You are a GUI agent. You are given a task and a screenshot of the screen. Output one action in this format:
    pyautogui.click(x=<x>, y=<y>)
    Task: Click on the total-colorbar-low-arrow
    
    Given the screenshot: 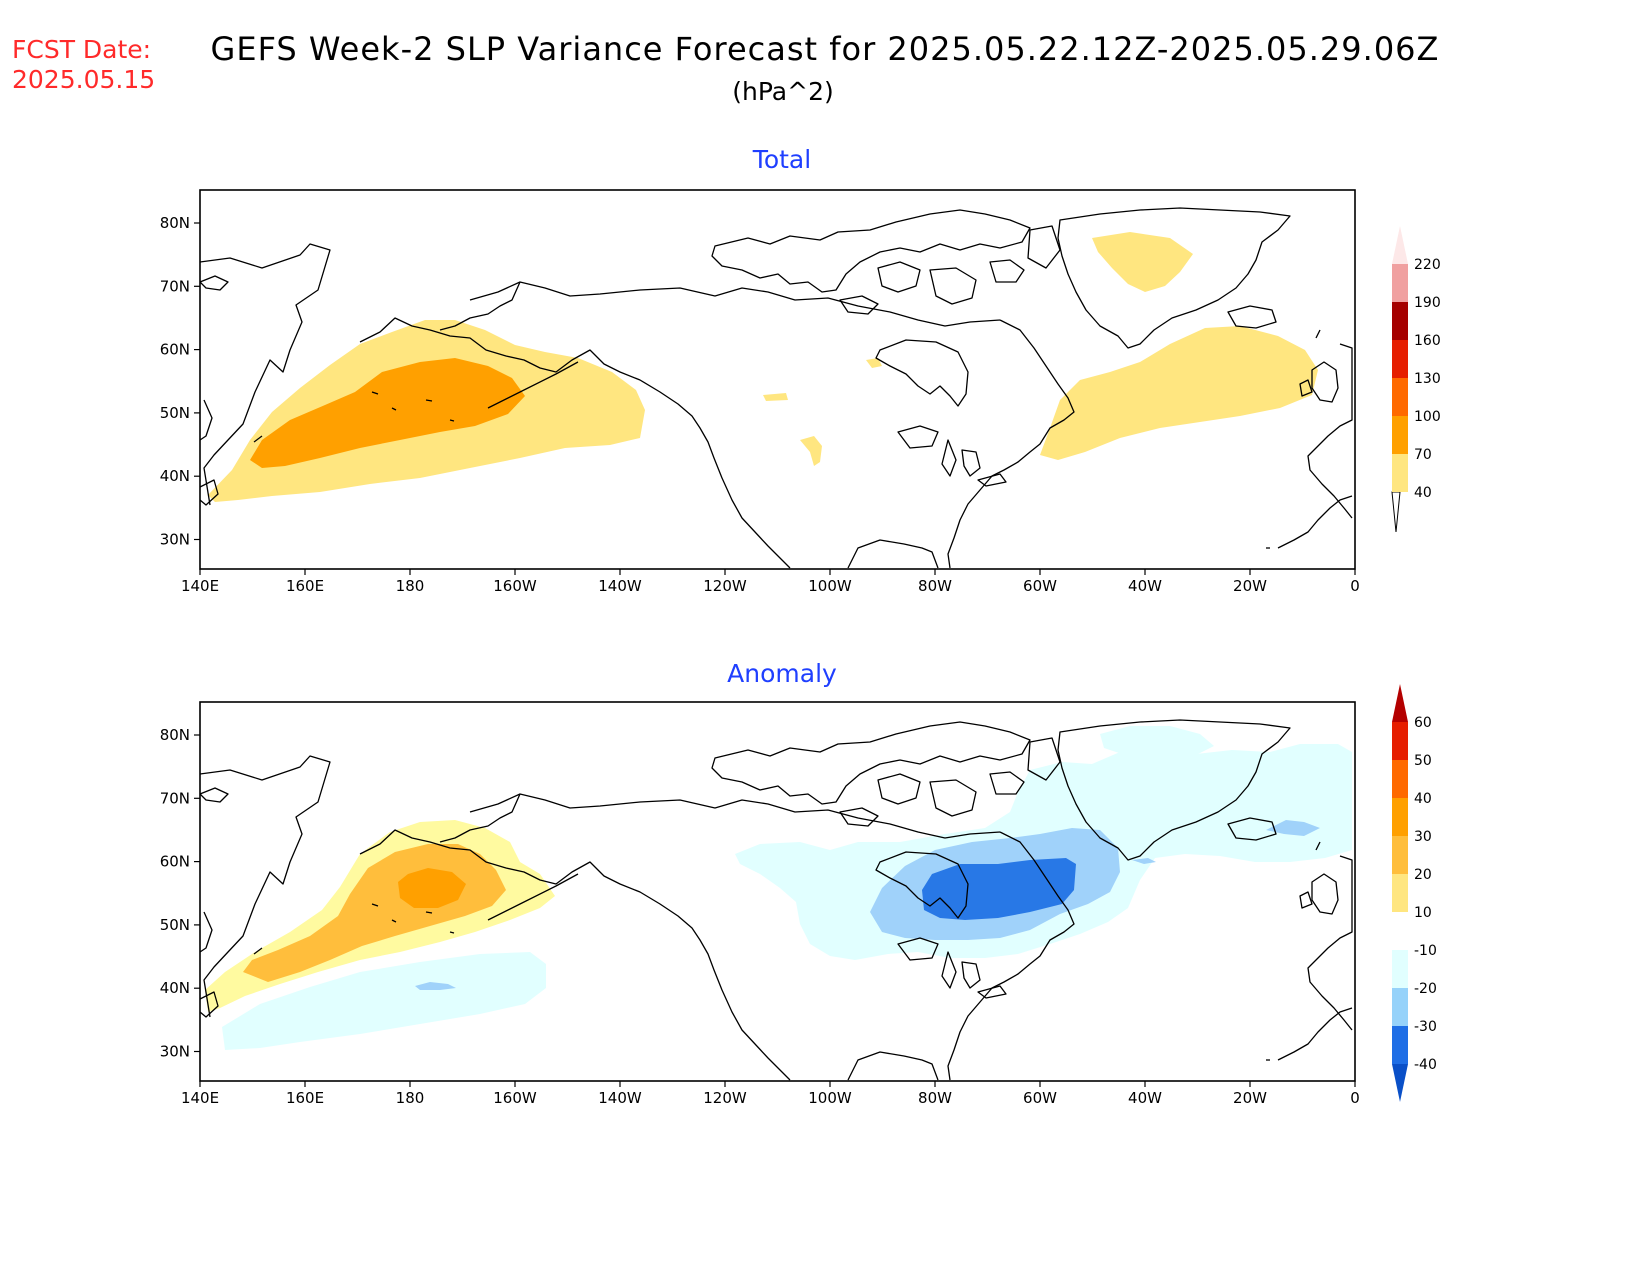 What is the action you would take?
    pyautogui.click(x=1396, y=512)
    